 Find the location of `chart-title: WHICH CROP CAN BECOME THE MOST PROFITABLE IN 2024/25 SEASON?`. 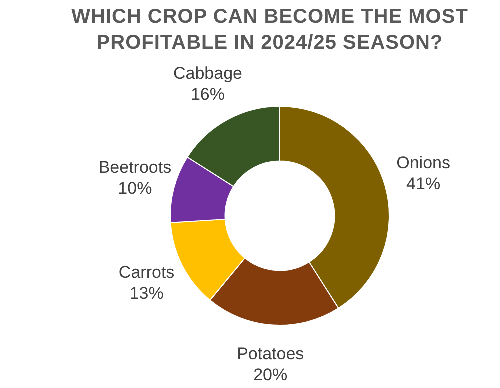

chart-title: WHICH CROP CAN BECOME THE MOST PROFITABLE IN 2024/25 SEASON? is located at coordinates (270, 30).